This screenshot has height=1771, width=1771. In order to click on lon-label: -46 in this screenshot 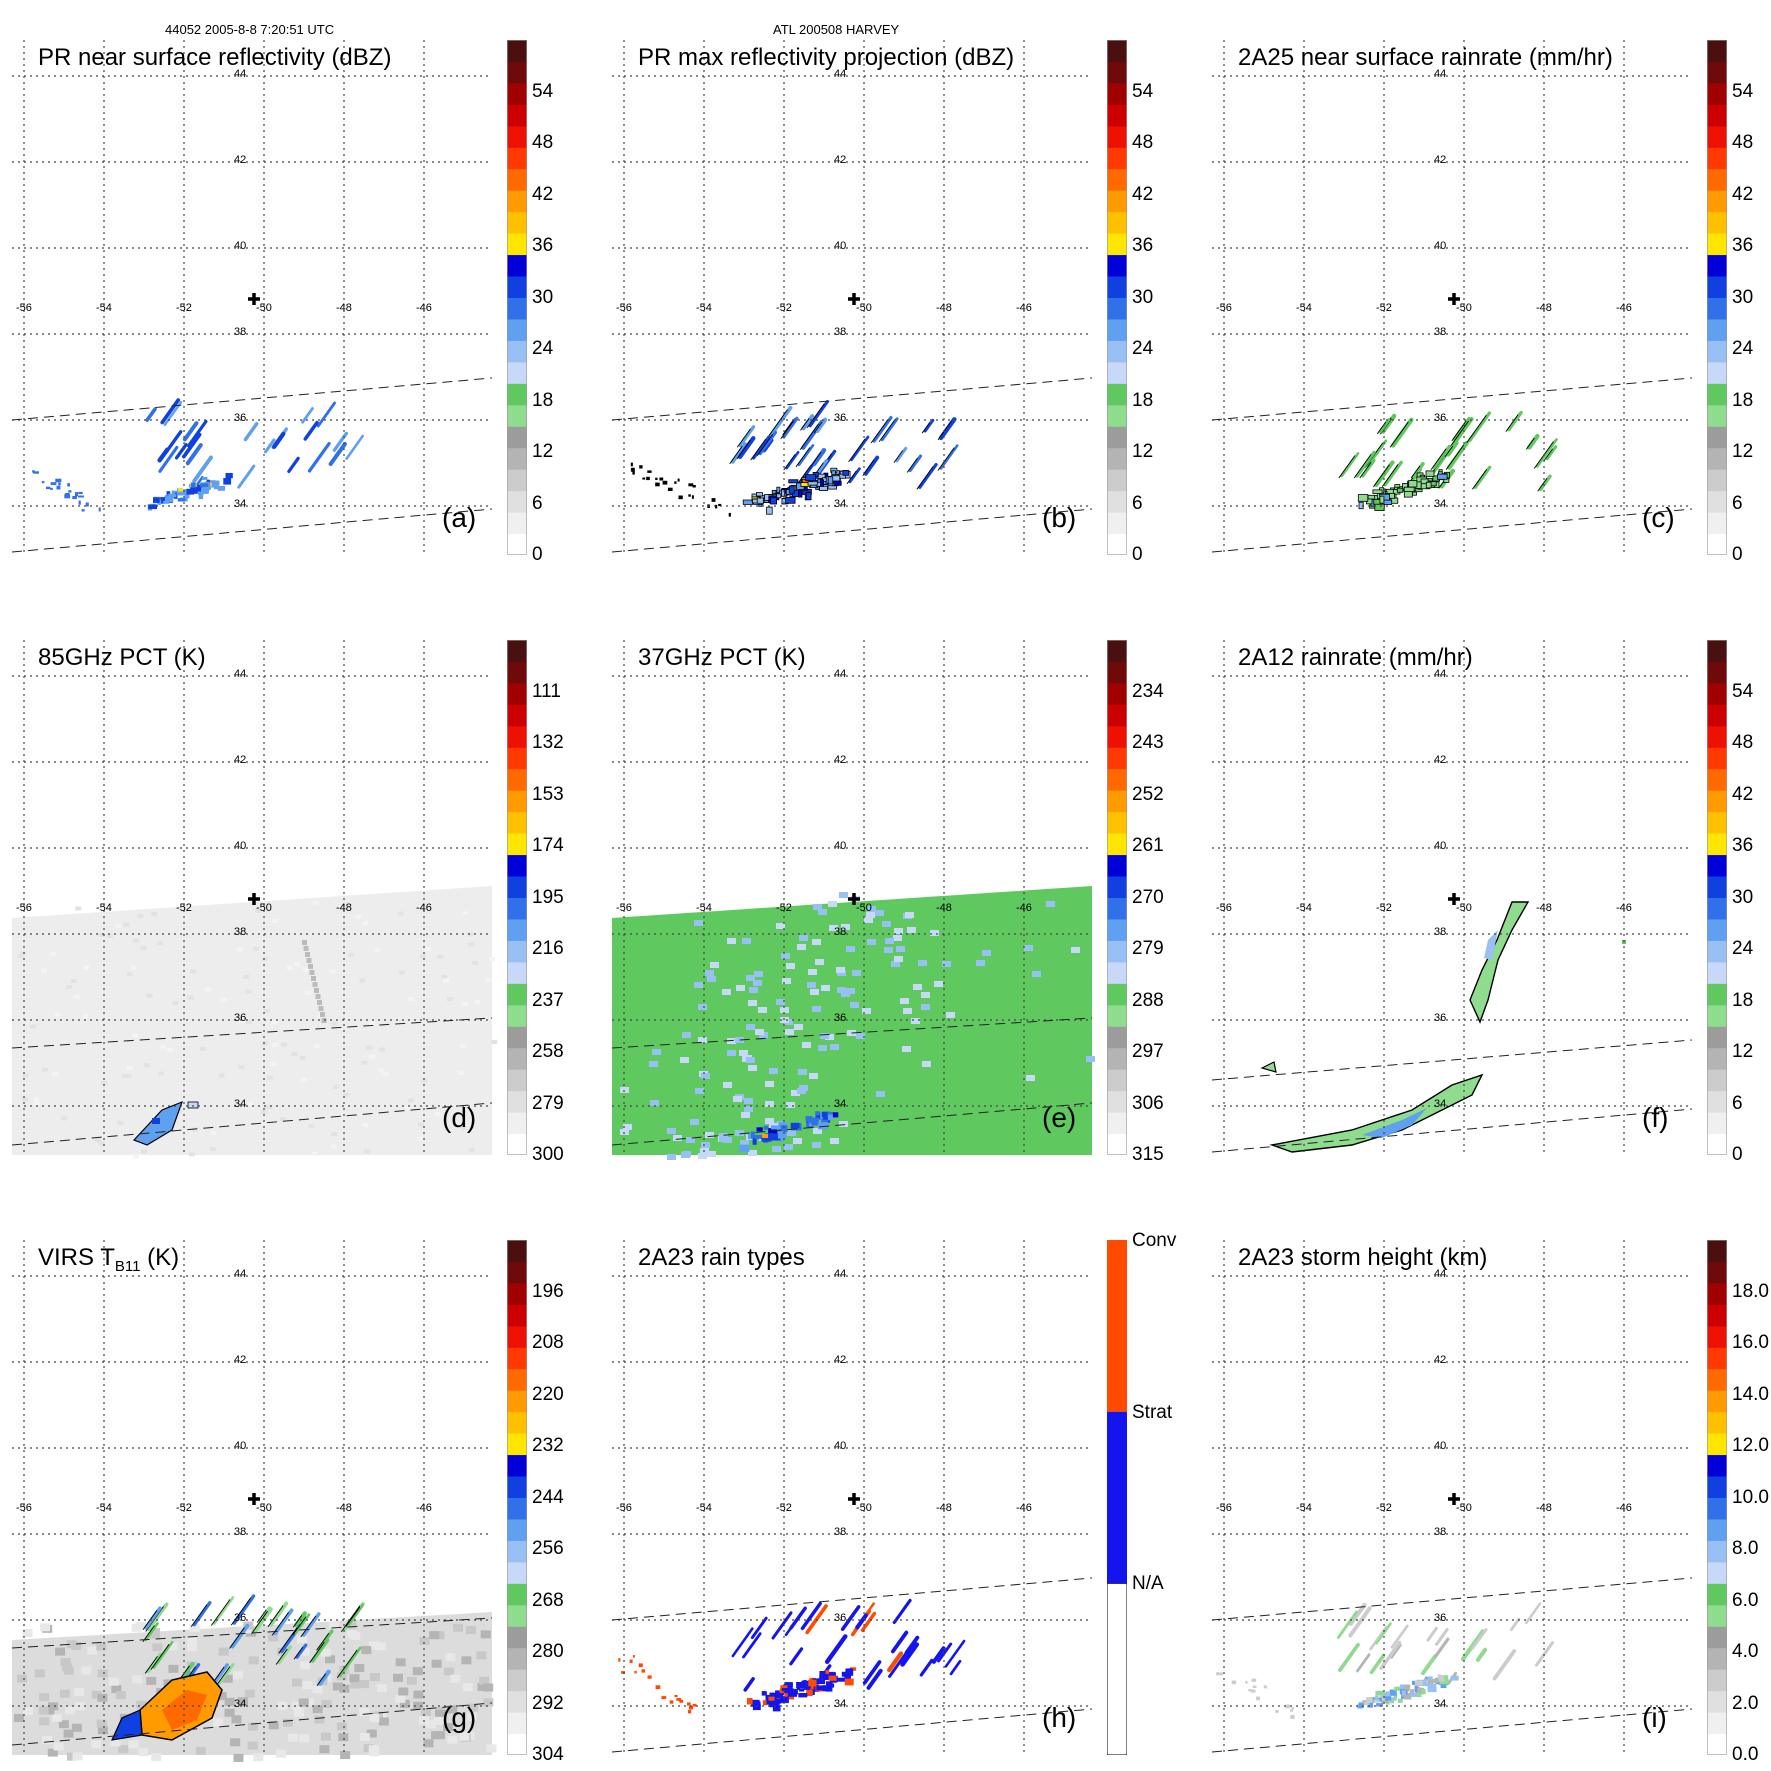, I will do `click(1024, 908)`.